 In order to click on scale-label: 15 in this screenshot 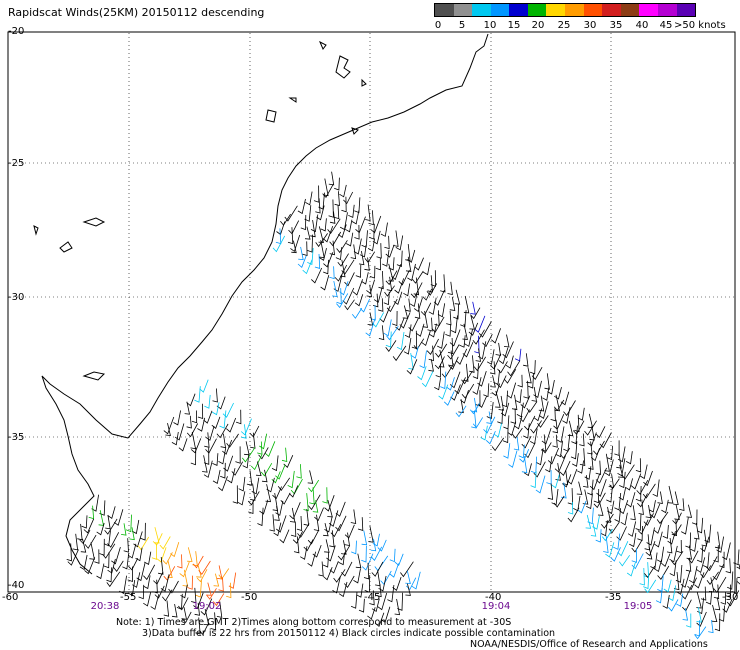, I will do `click(514, 25)`.